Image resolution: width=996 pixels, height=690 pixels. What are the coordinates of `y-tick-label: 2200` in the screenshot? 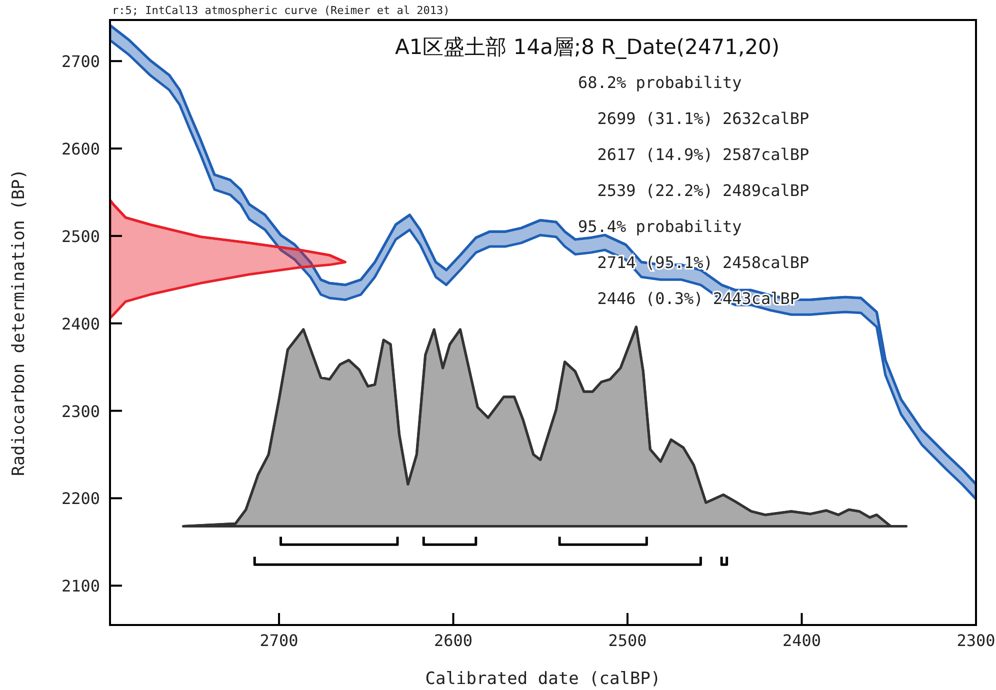 It's located at (80, 498).